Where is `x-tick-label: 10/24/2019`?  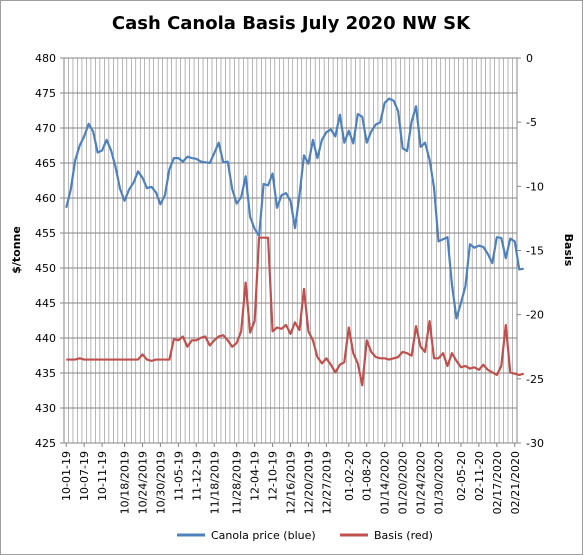 x-tick-label: 10/24/2019 is located at coordinates (142, 482).